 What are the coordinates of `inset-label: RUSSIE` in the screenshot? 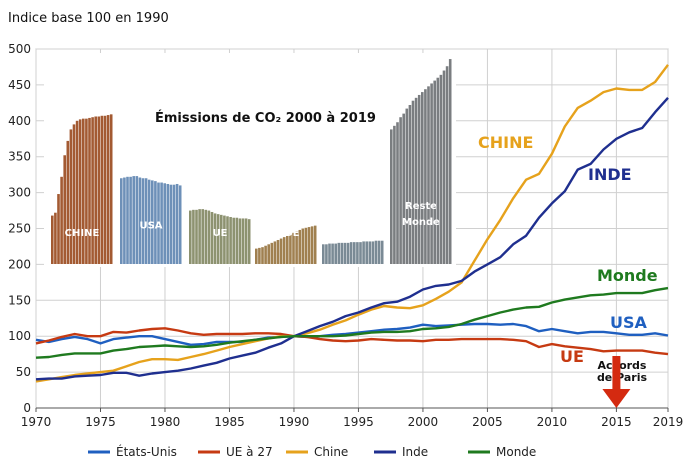 It's located at (353, 233).